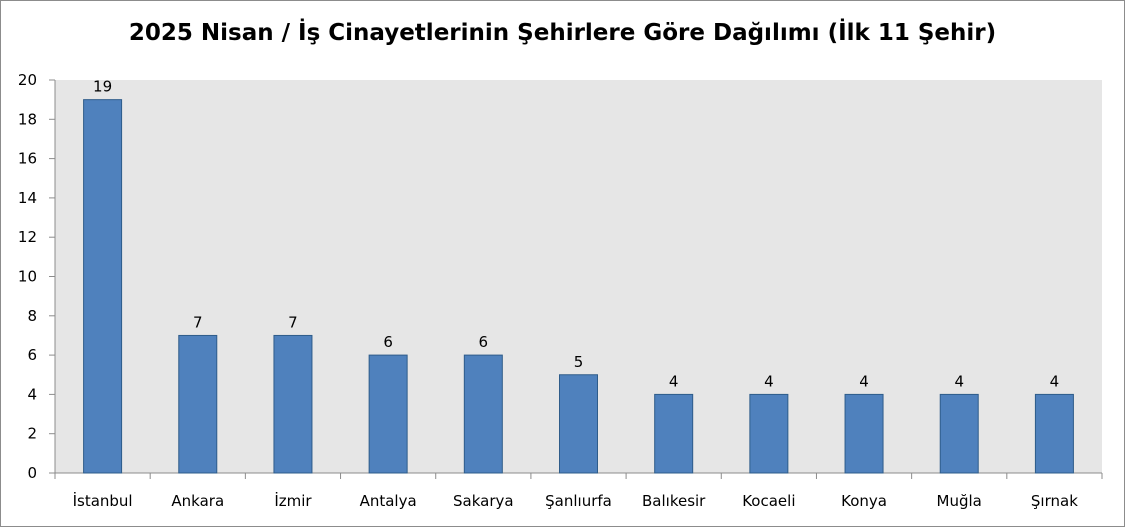 This screenshot has width=1125, height=527. What do you see at coordinates (27, 159) in the screenshot?
I see `y-tick-label: 16` at bounding box center [27, 159].